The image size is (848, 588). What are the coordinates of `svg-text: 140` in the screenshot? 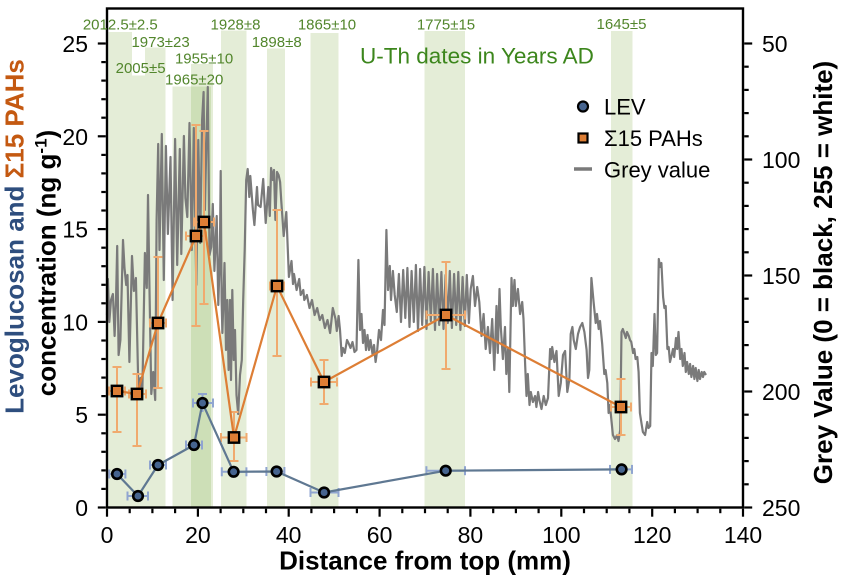 It's located at (743, 535).